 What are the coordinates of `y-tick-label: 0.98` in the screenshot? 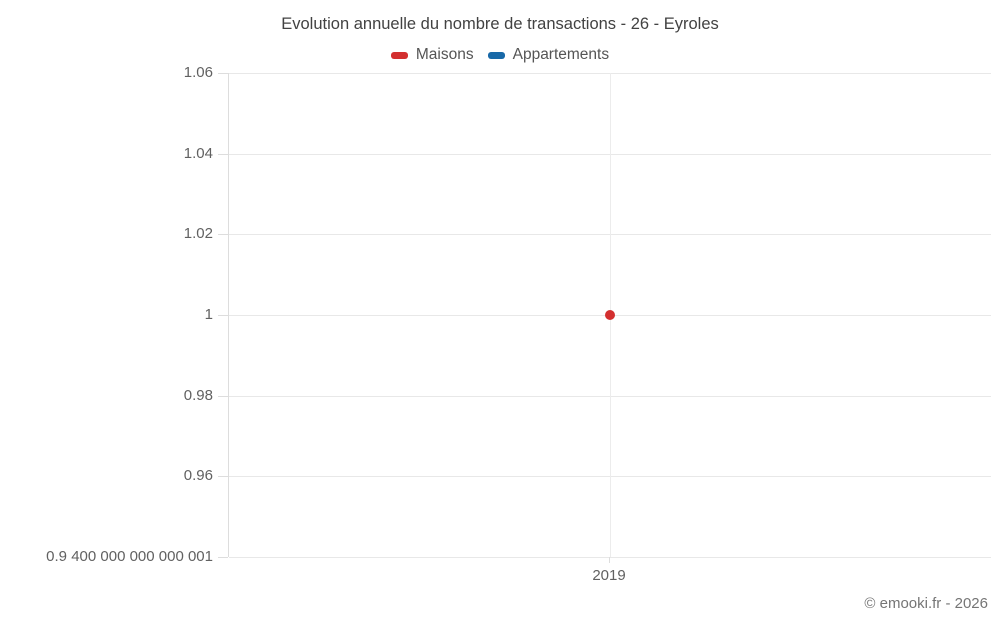 It's located at (198, 395).